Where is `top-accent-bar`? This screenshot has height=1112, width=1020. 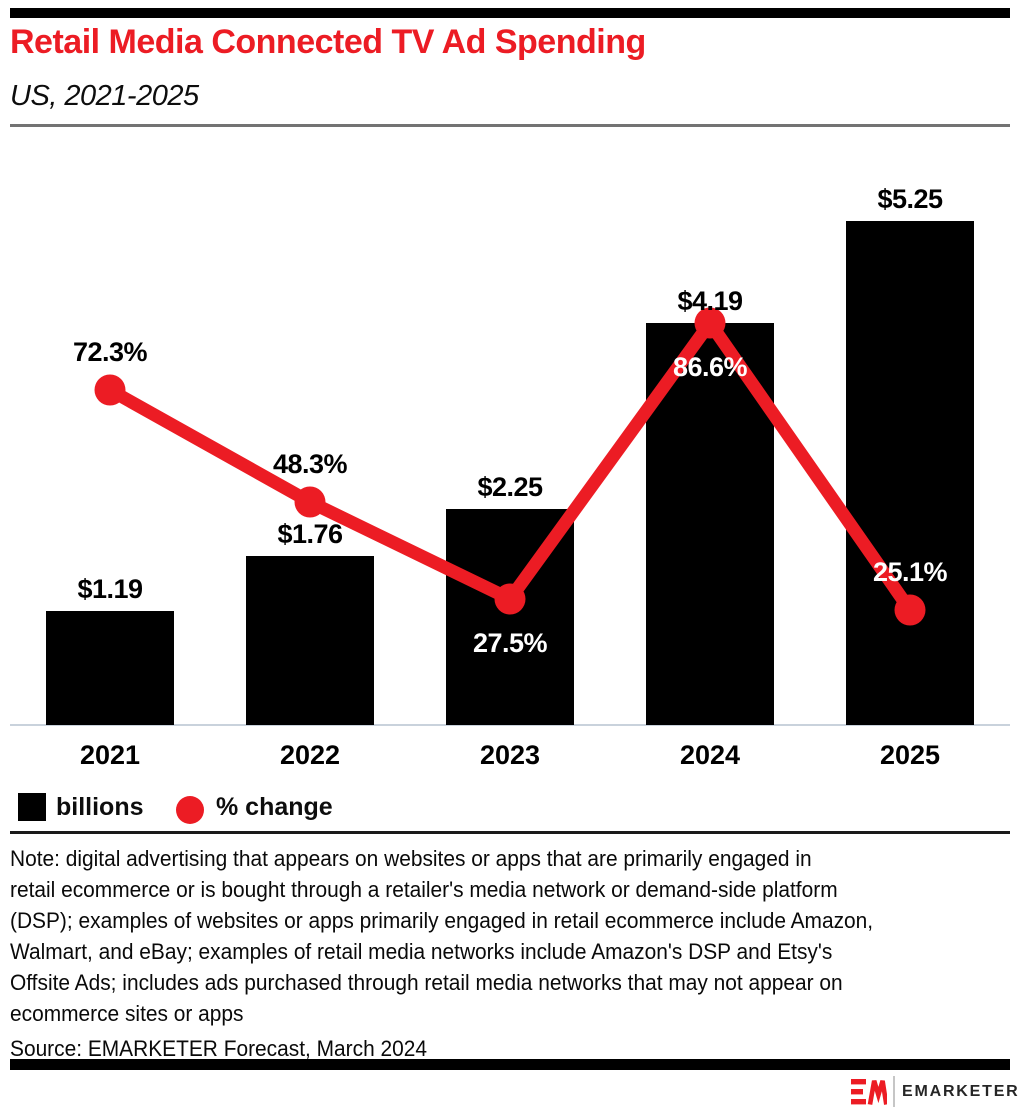
top-accent-bar is located at coordinates (510, 13).